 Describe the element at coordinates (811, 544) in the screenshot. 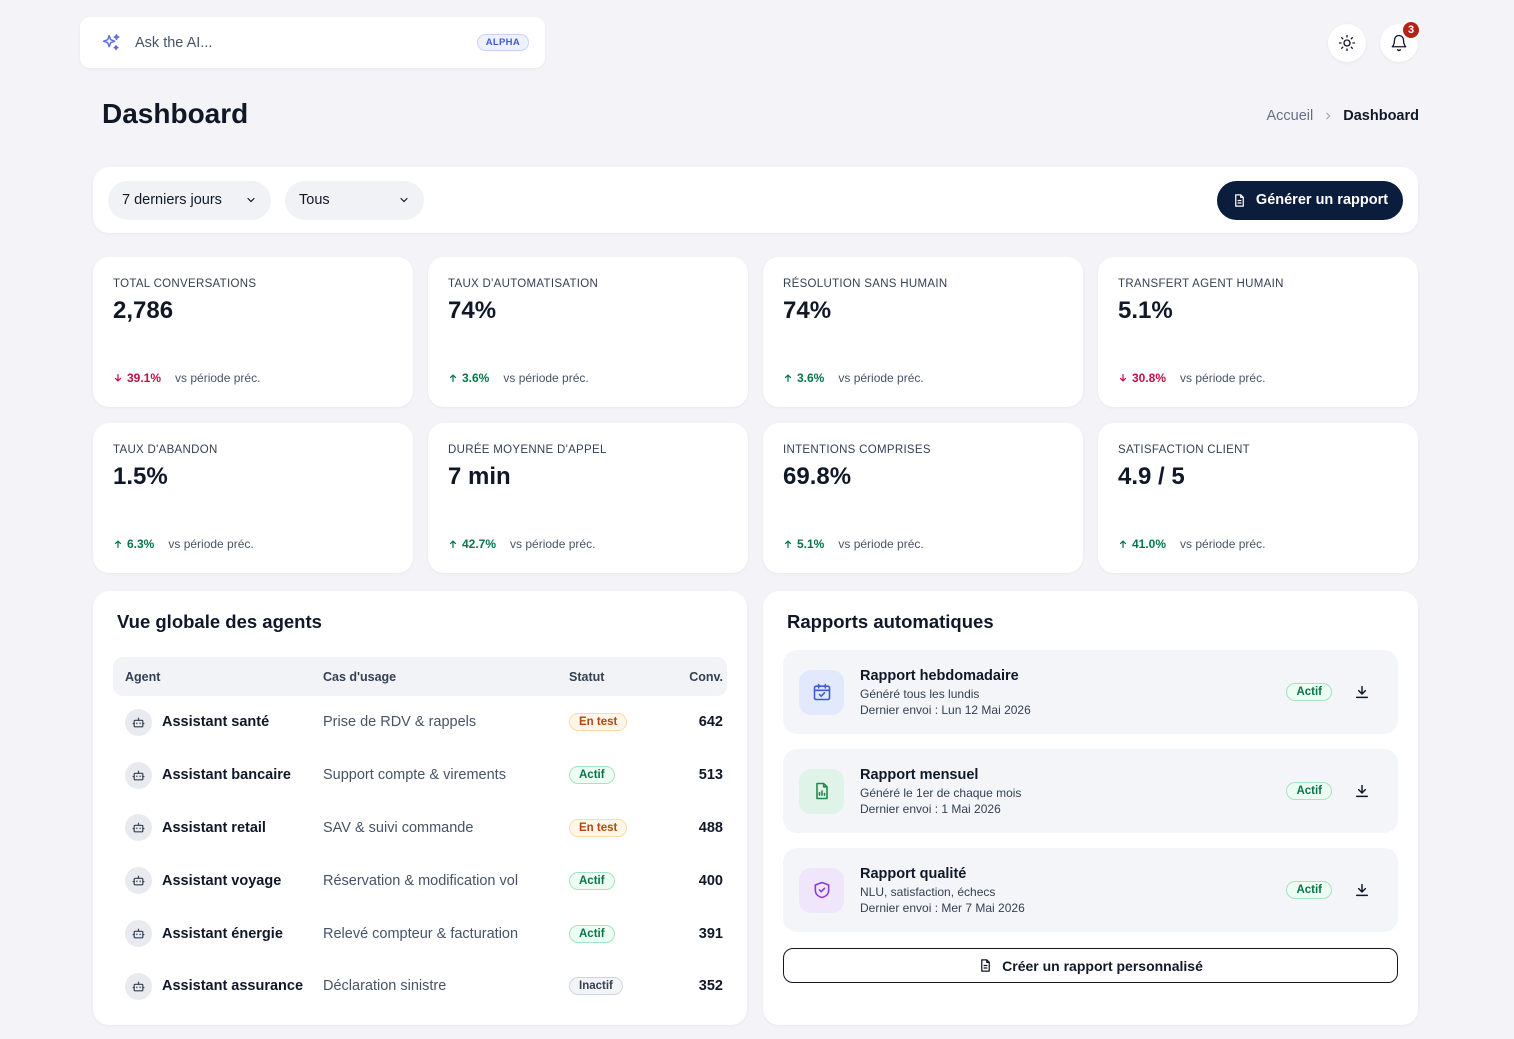

I see `kpi-delta-value: 5.1%` at that location.